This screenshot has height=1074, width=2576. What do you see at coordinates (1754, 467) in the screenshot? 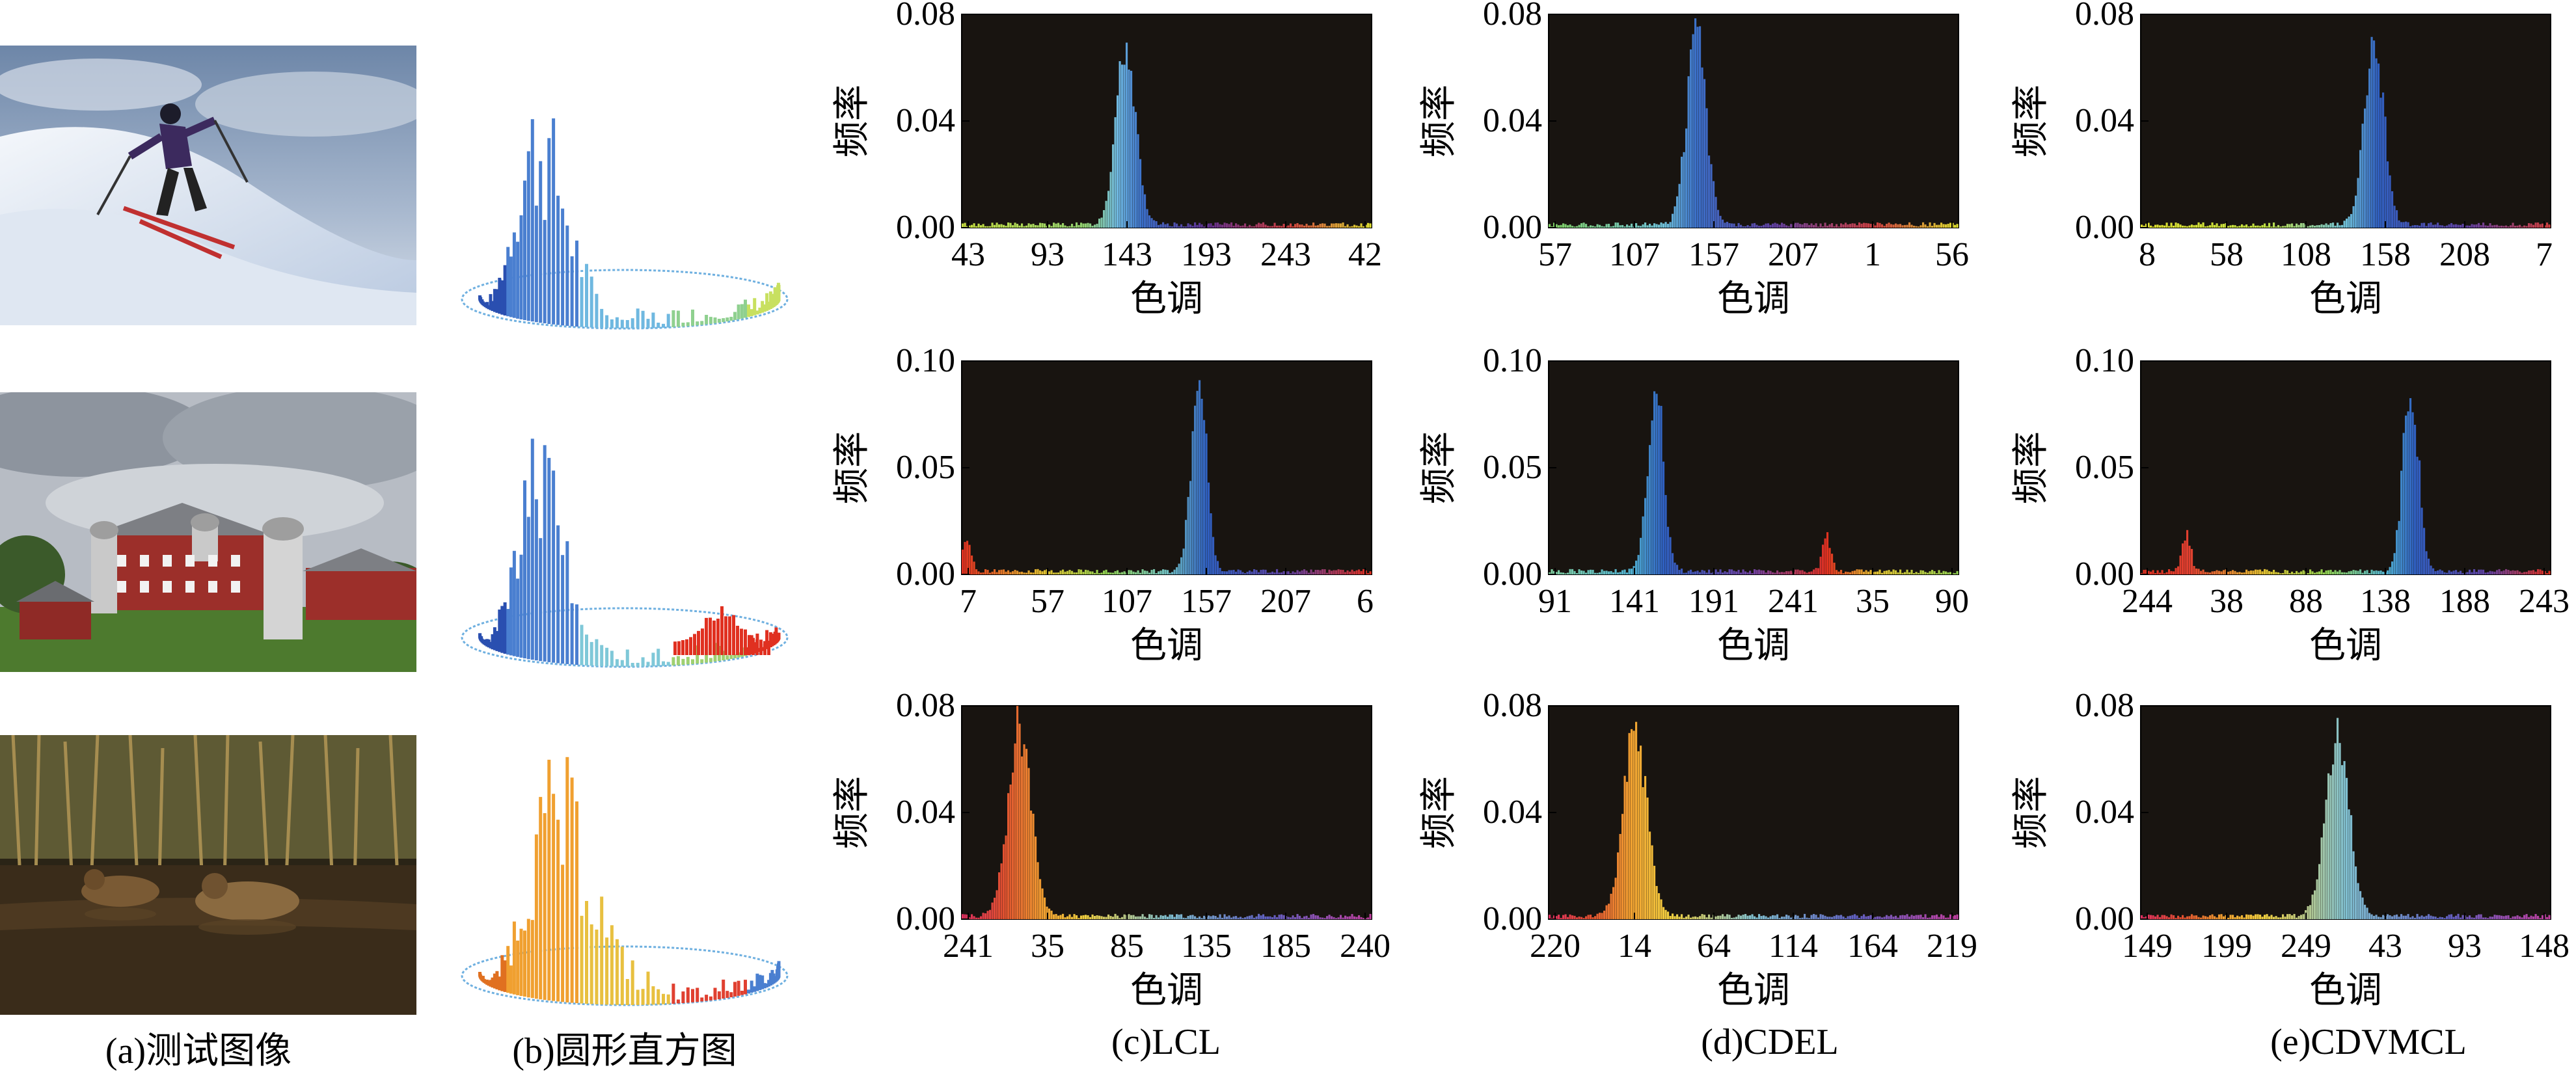
I see `plot-area` at bounding box center [1754, 467].